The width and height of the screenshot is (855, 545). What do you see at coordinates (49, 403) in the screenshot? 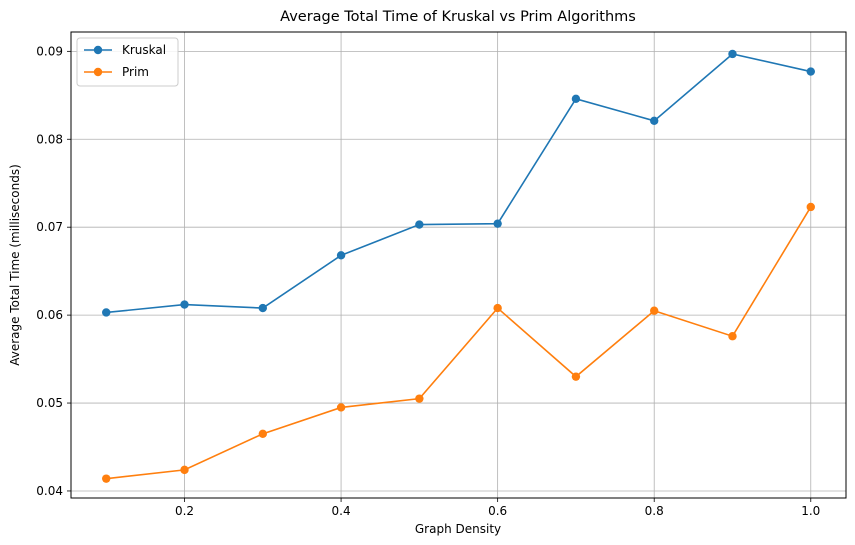
I see `y-tick-label: 0.05` at bounding box center [49, 403].